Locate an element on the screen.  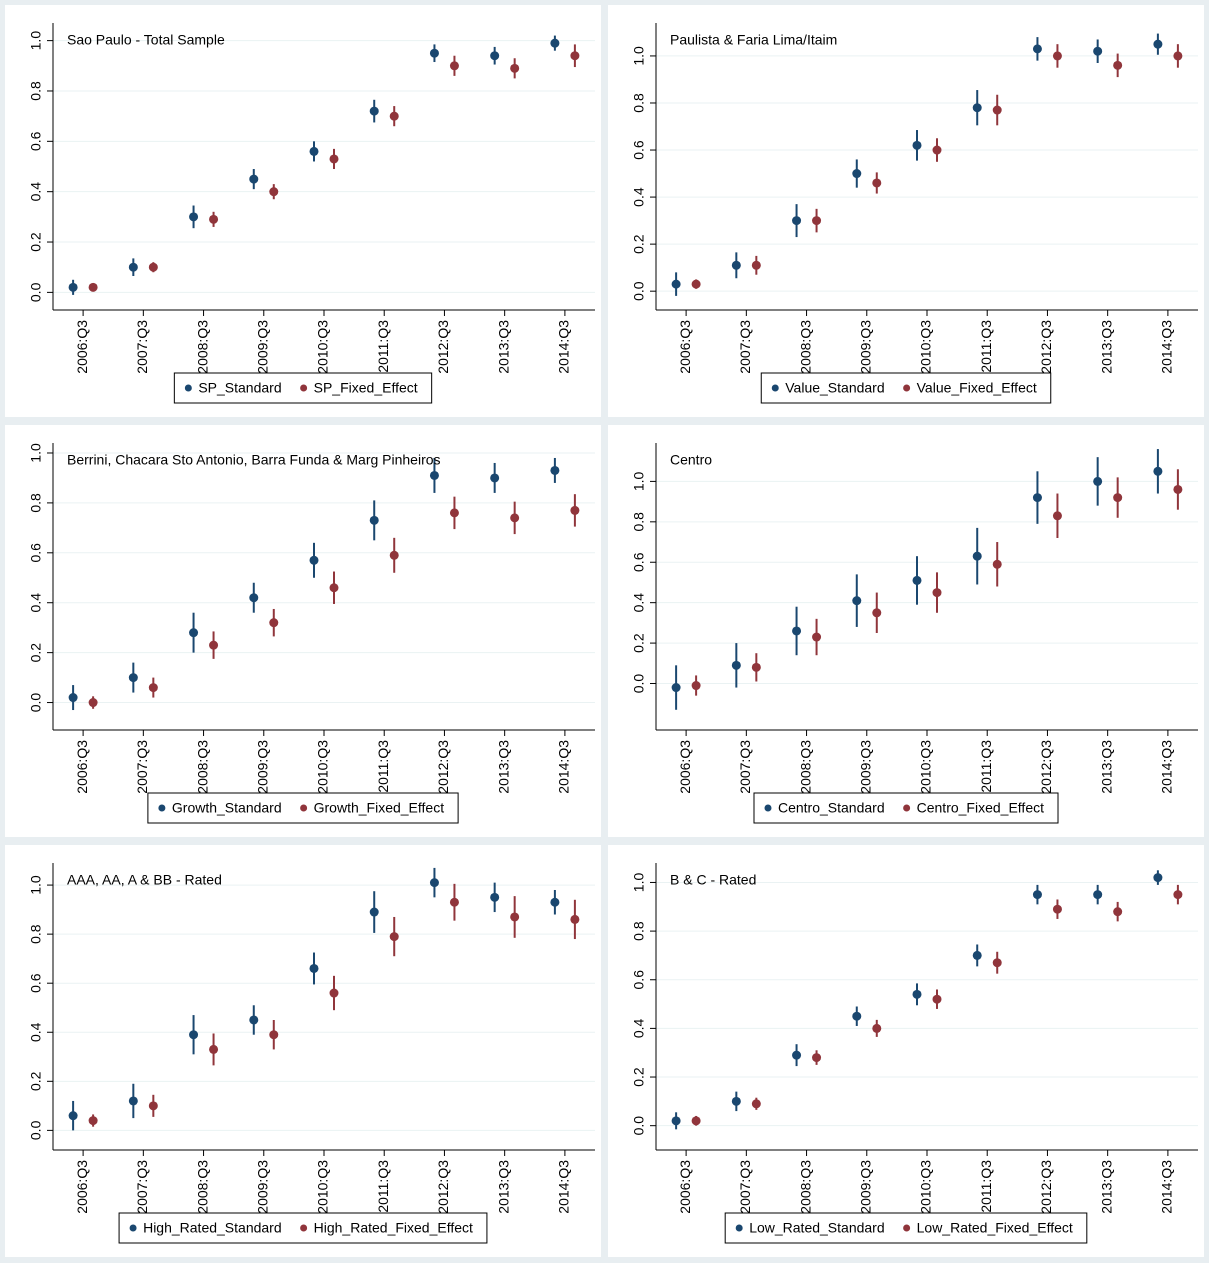
panel-title: B & C - Rated is located at coordinates (713, 880).